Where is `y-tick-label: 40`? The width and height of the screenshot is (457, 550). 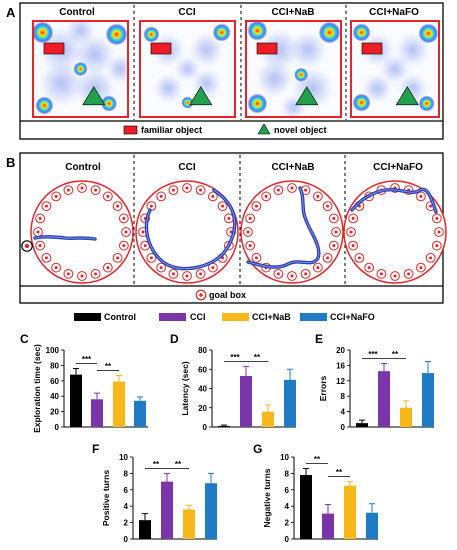
y-tick-label: 40 is located at coordinates (54, 396).